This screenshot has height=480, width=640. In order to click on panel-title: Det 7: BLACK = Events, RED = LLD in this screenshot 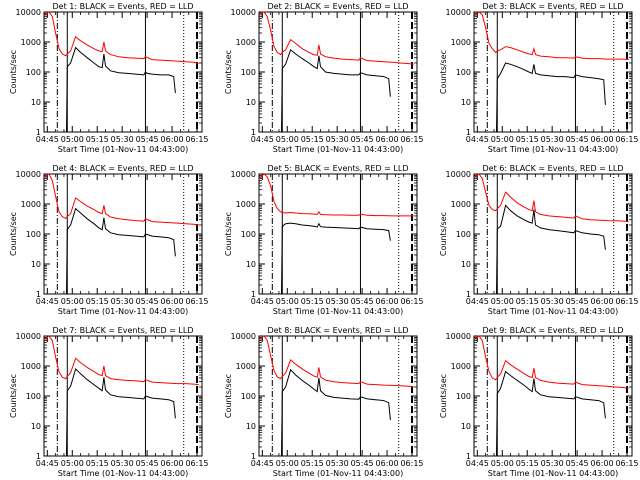, I will do `click(123, 330)`.